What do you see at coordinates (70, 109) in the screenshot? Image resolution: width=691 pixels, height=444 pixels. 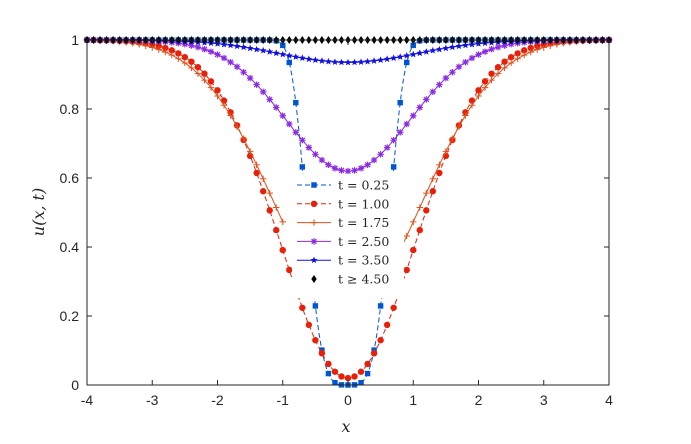 I see `y-tick-label: 0.8` at bounding box center [70, 109].